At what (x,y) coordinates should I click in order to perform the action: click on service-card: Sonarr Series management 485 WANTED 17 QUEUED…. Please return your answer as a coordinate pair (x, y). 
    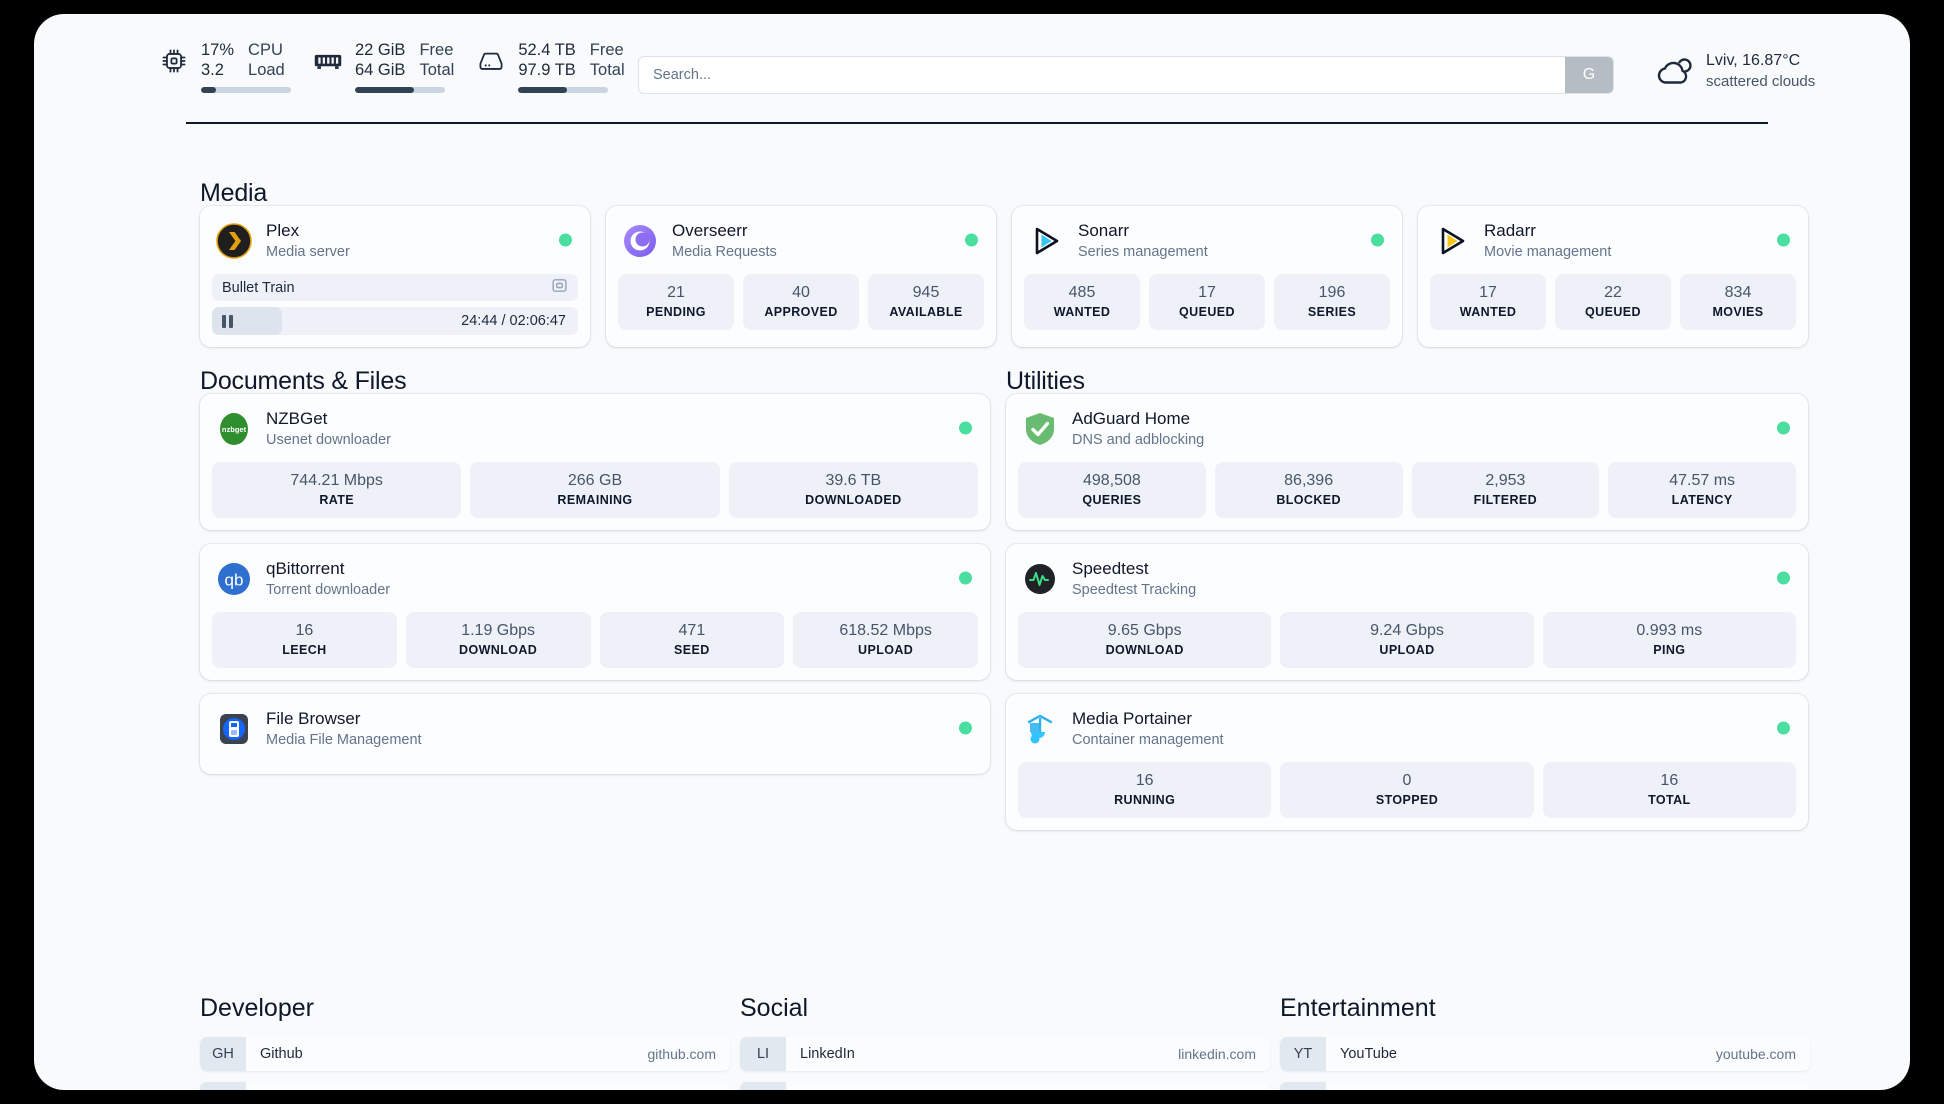
    Looking at the image, I should click on (1207, 276).